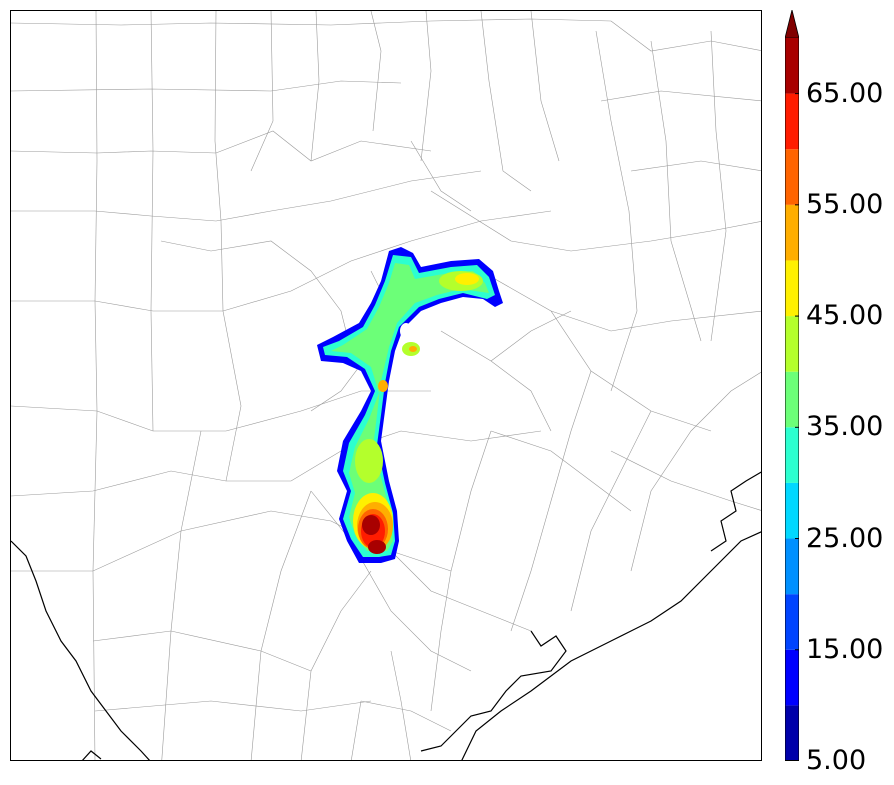  What do you see at coordinates (845, 427) in the screenshot?
I see `colorbar-tick-label: 35.00` at bounding box center [845, 427].